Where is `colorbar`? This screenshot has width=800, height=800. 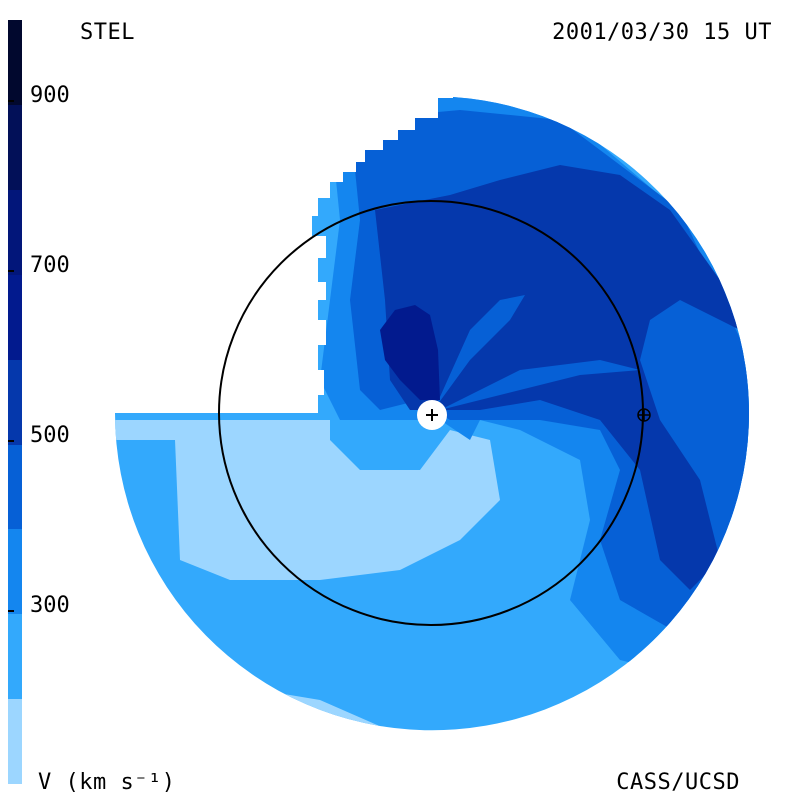 colorbar is located at coordinates (15, 402).